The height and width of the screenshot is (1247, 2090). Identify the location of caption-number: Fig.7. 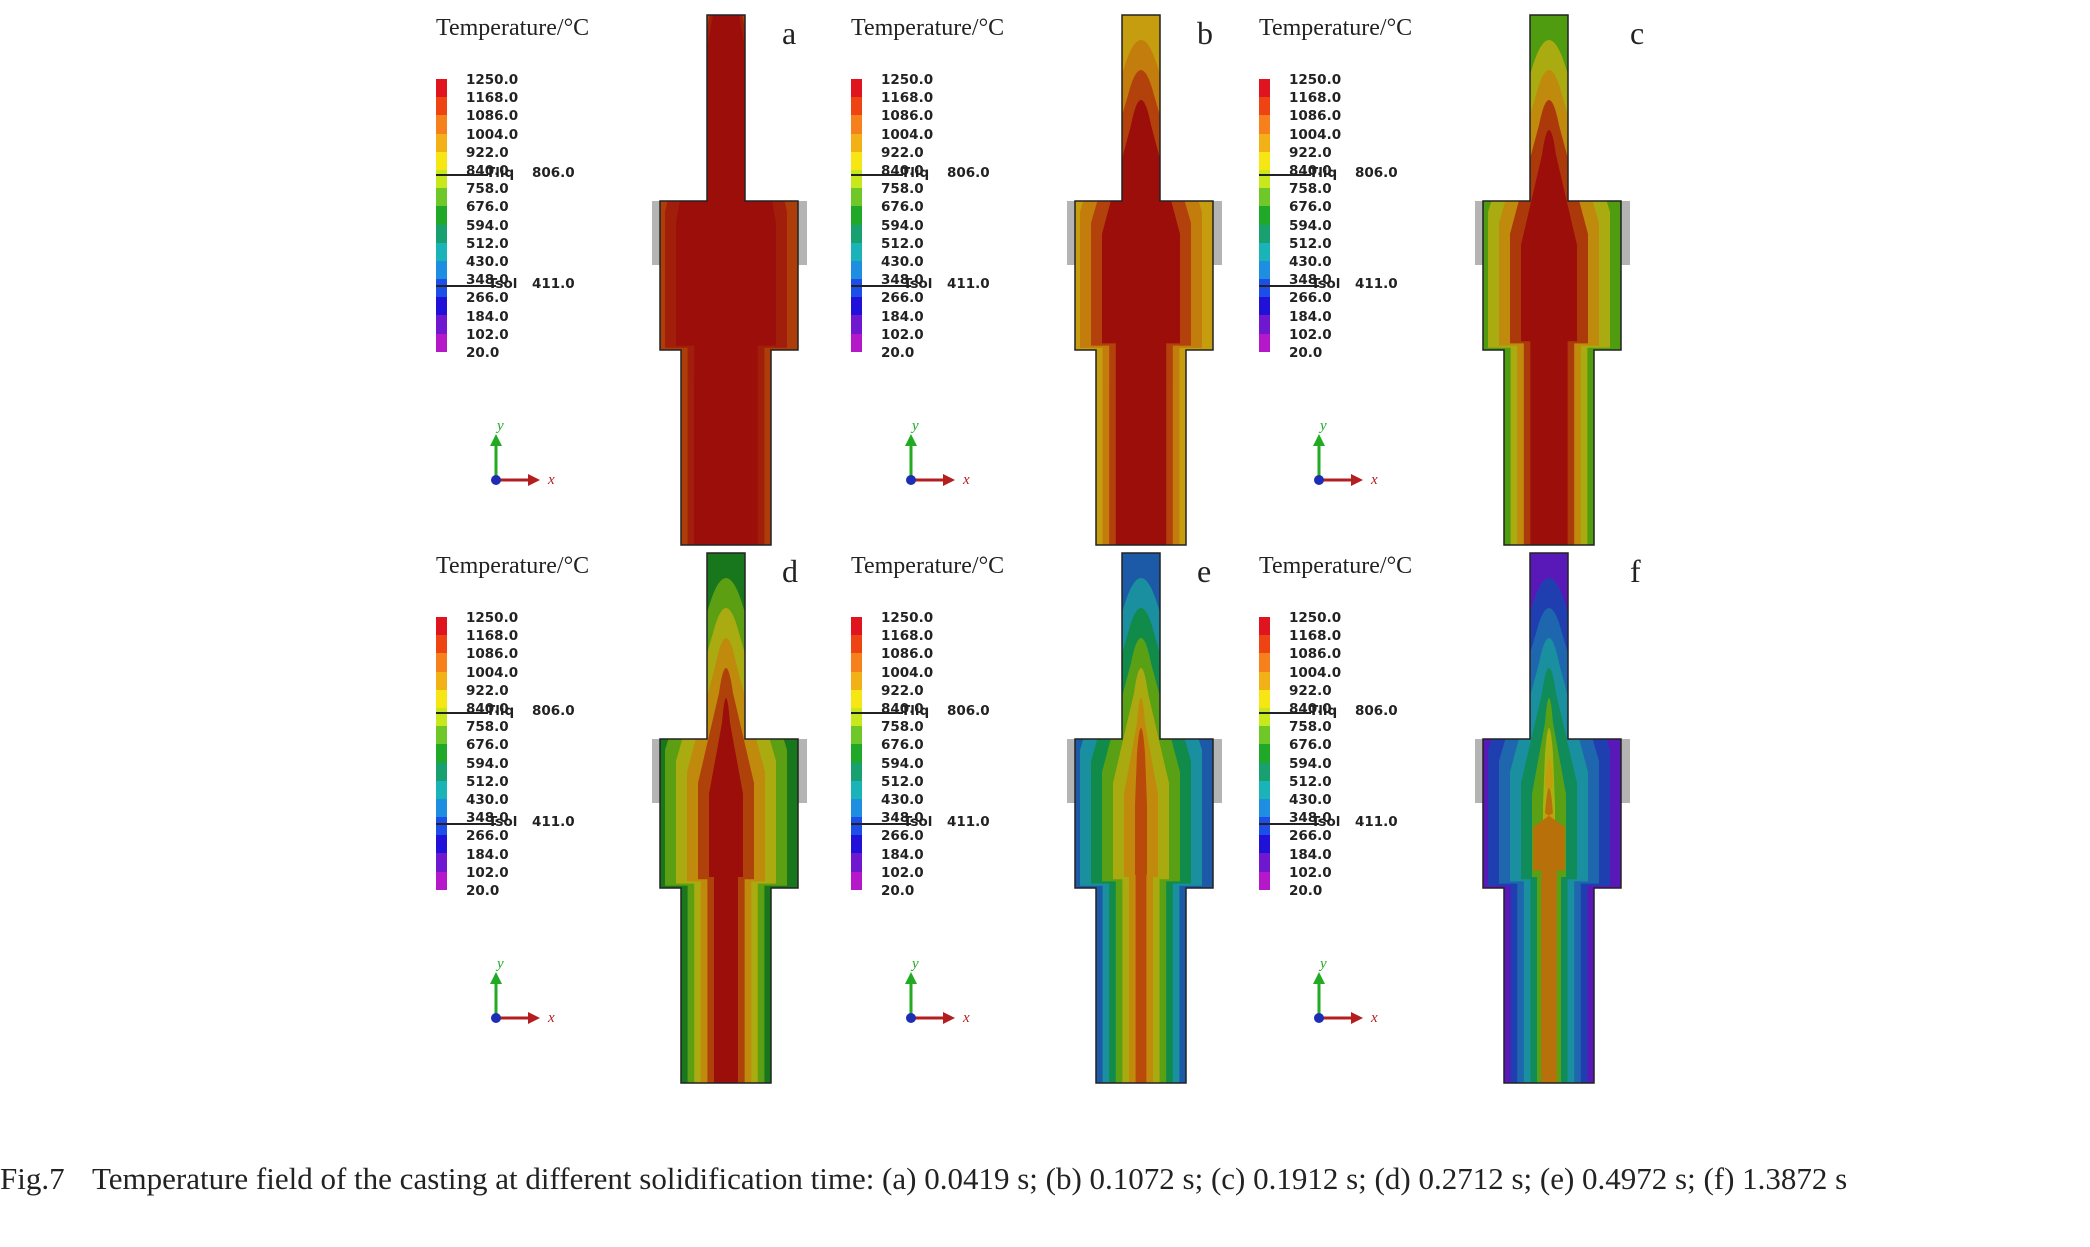
(32, 1178).